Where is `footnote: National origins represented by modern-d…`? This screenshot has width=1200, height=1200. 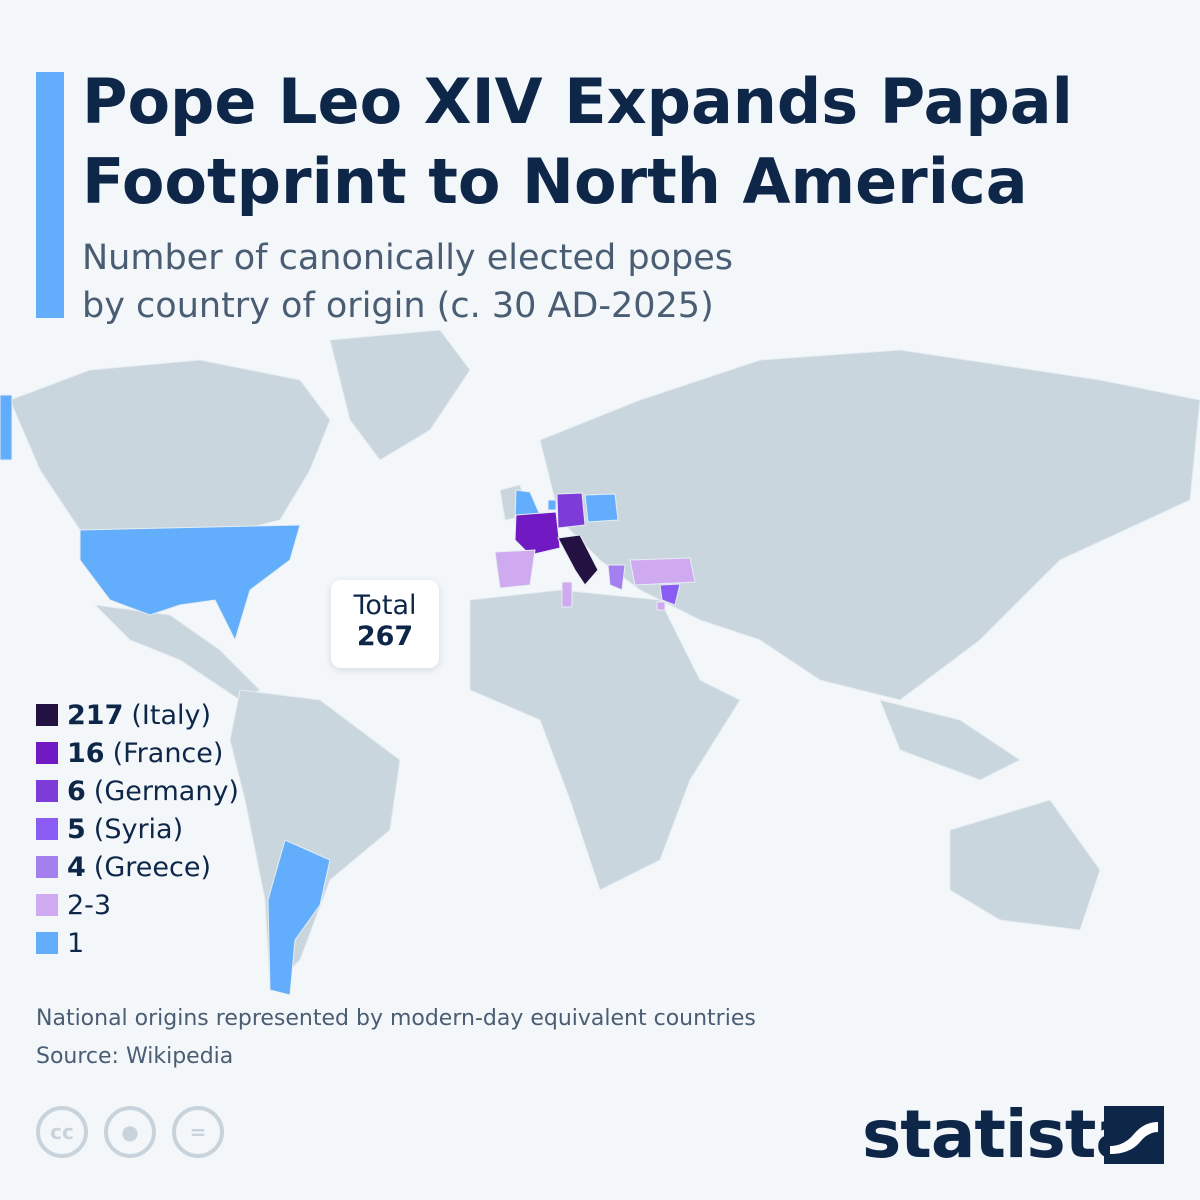 footnote: National origins represented by modern-d… is located at coordinates (396, 1038).